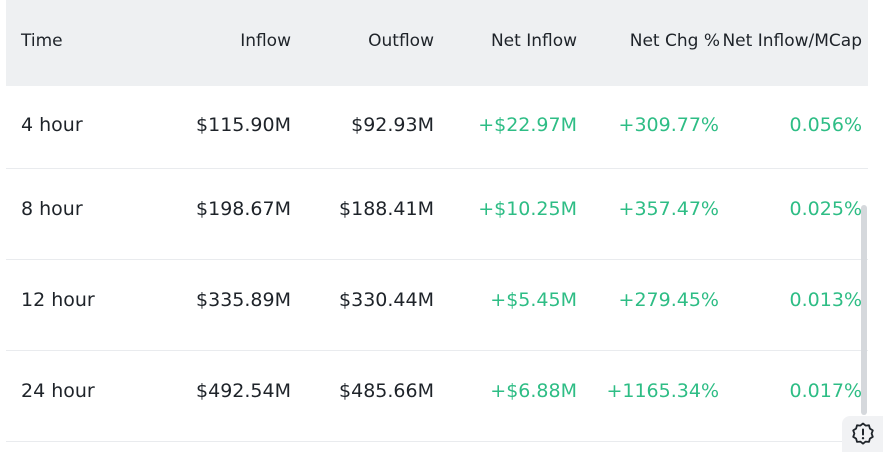 The height and width of the screenshot is (452, 883). I want to click on cell-net-chg: +1165.34%, so click(662, 391).